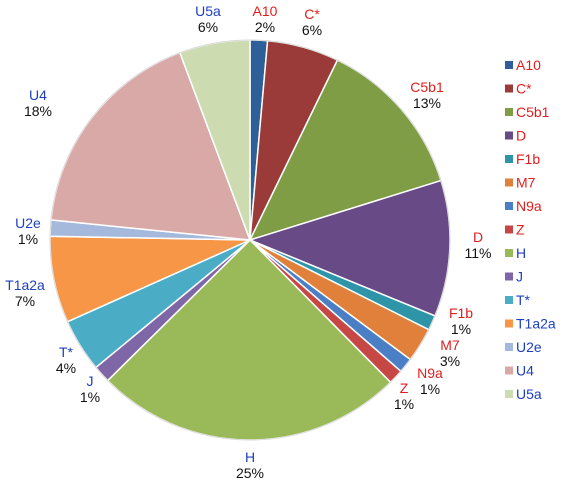  I want to click on slice-name-label: C*, so click(312, 14).